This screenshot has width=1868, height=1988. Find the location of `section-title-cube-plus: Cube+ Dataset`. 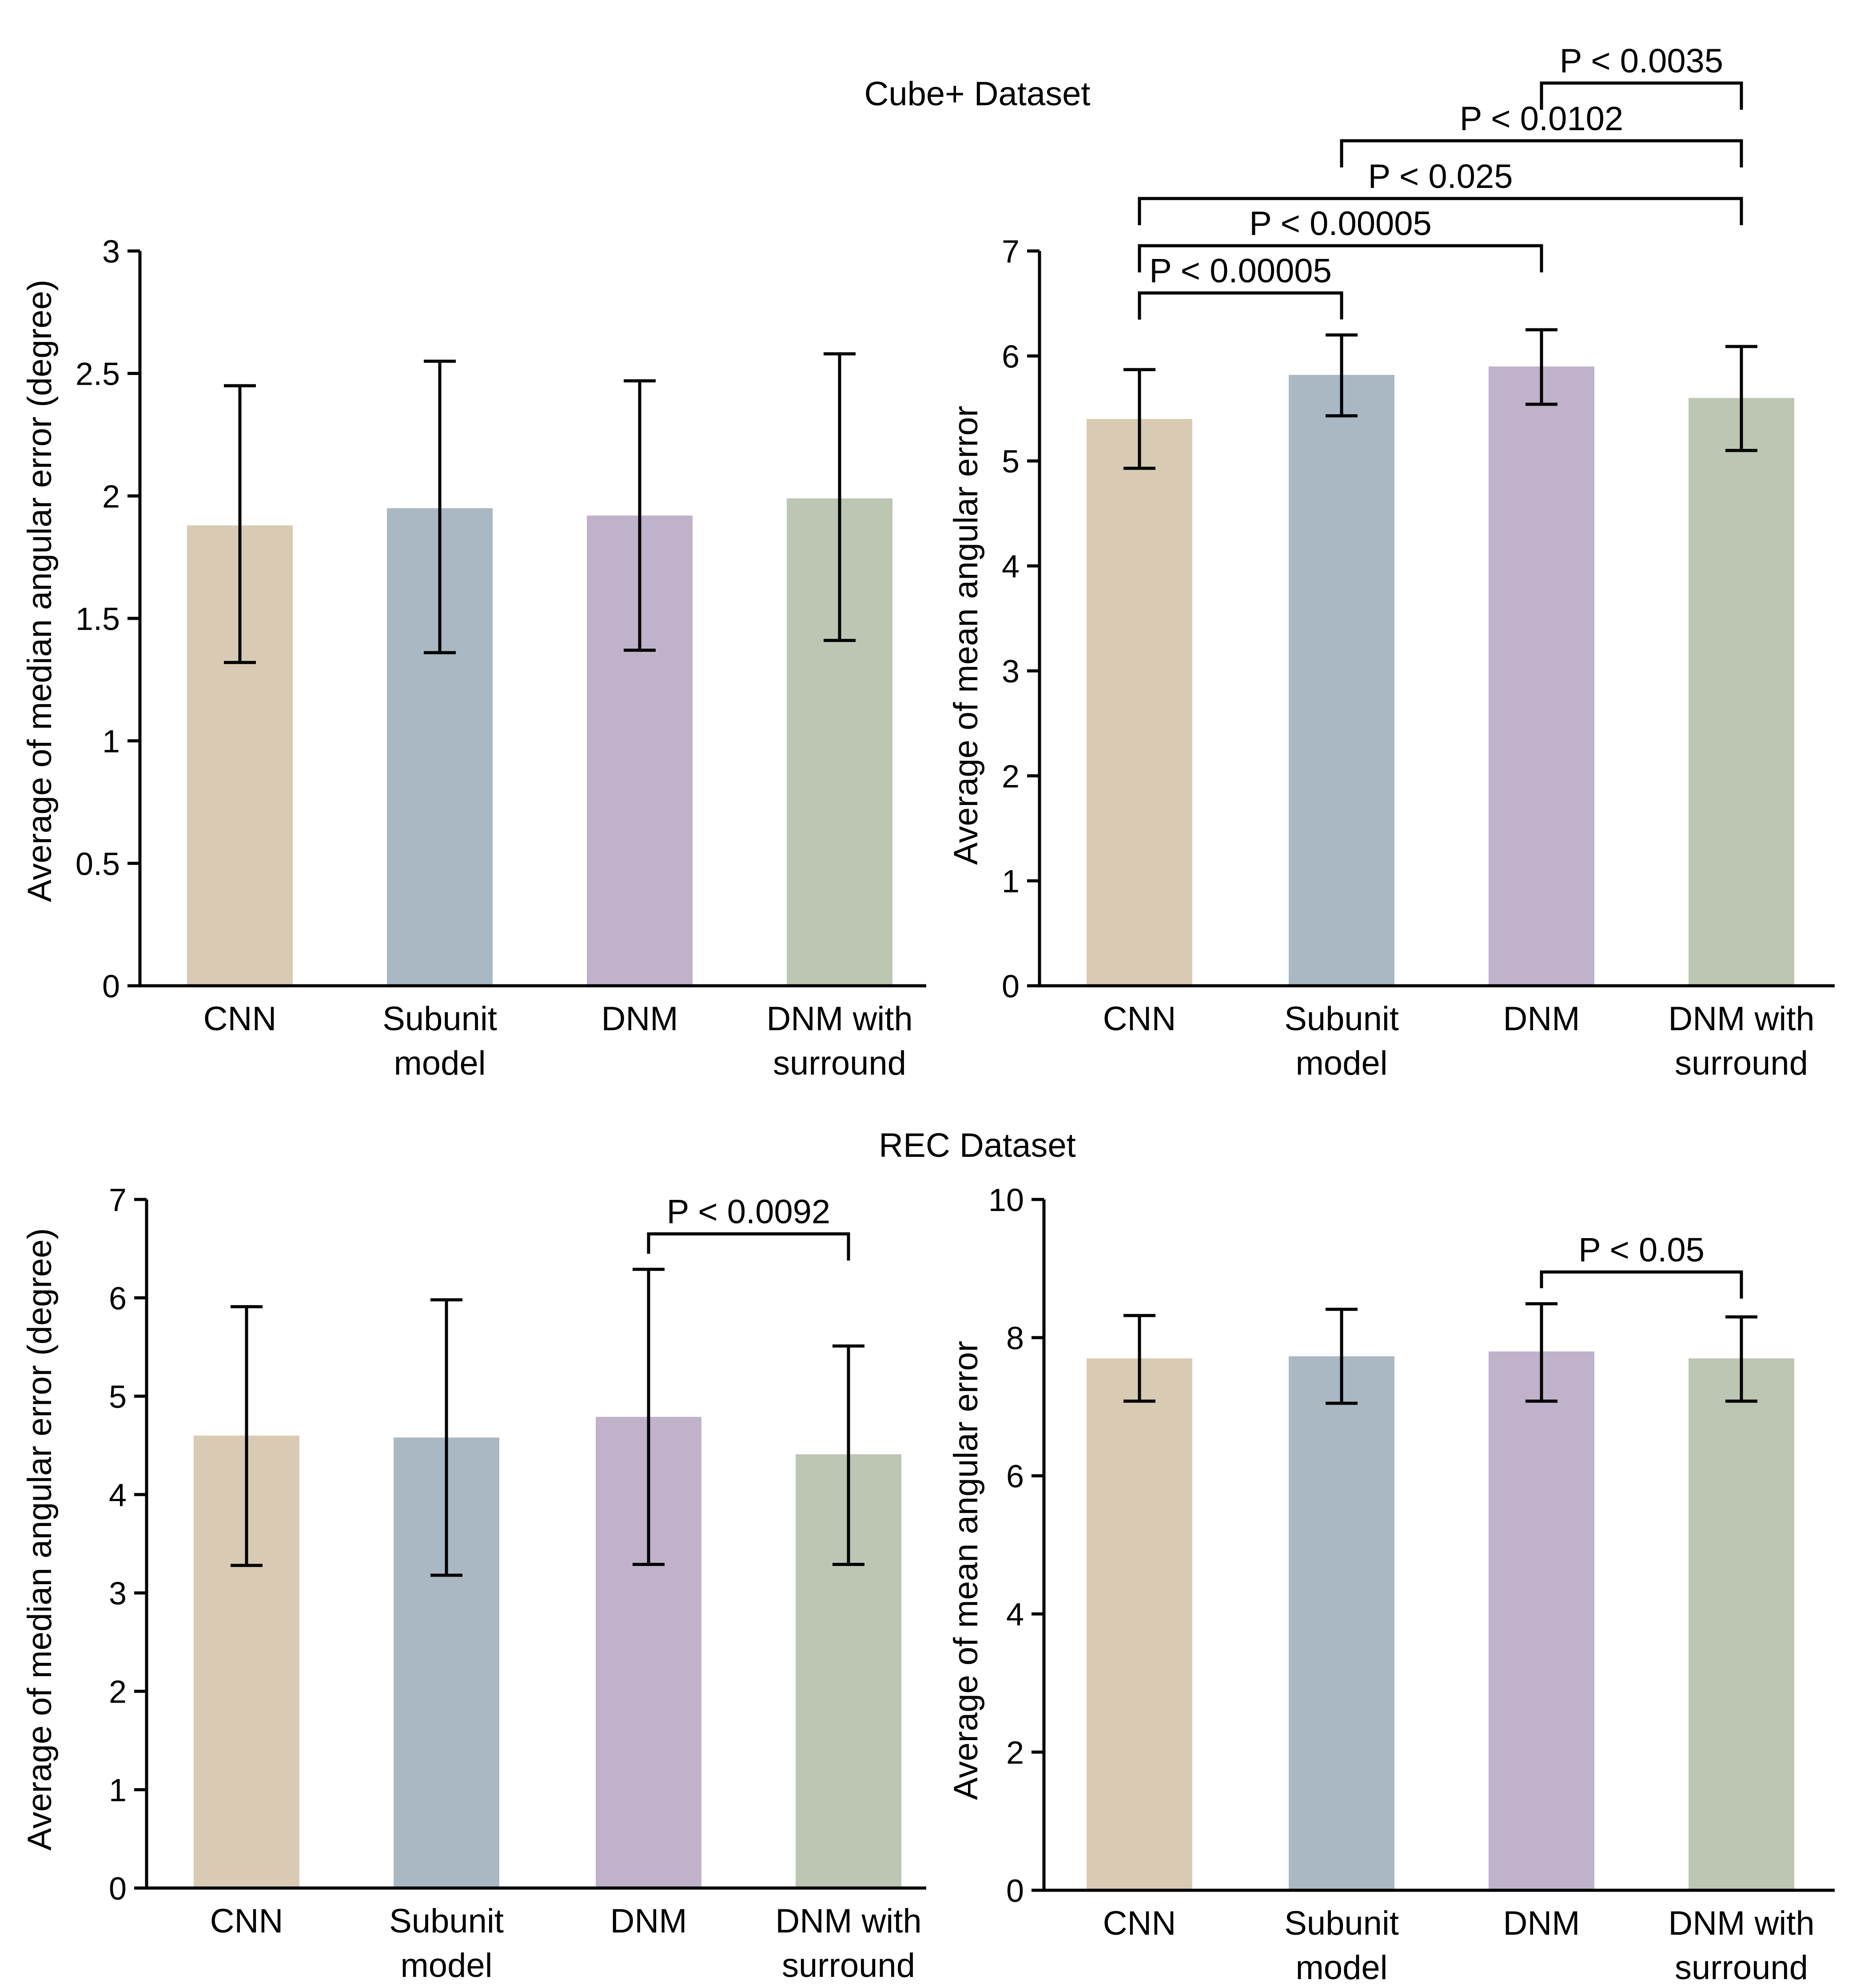

section-title-cube-plus: Cube+ Dataset is located at coordinates (977, 94).